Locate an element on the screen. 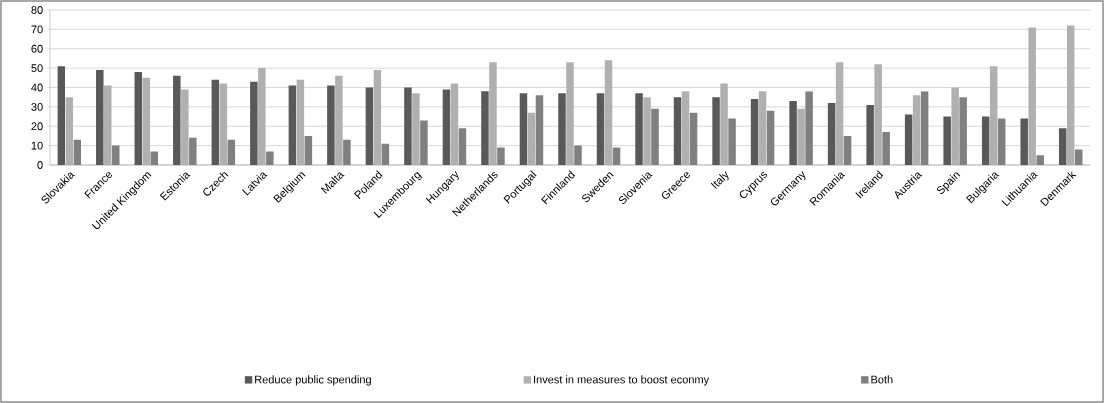  y-tick-label: 40 is located at coordinates (37, 87).